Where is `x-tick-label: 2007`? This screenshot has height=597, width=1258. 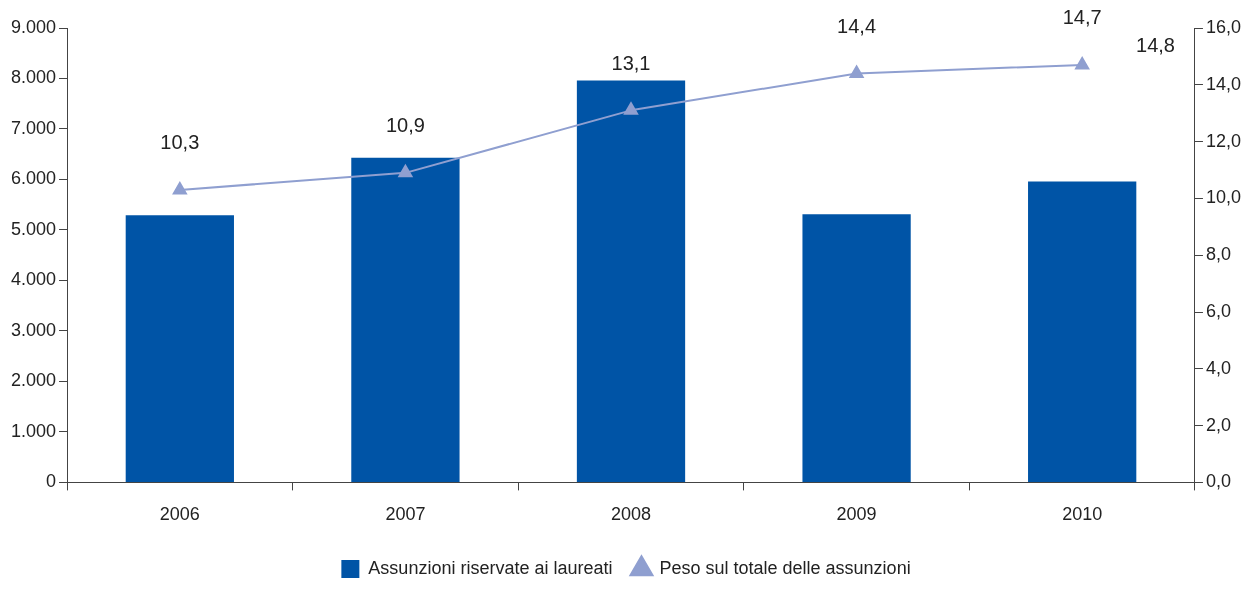
x-tick-label: 2007 is located at coordinates (405, 514).